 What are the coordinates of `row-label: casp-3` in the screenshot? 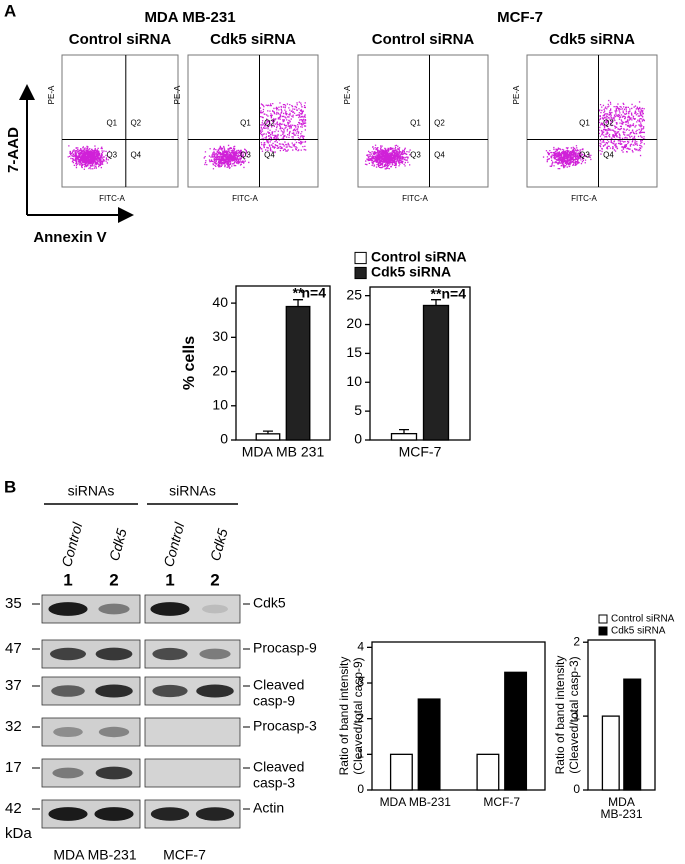 It's located at (274, 783).